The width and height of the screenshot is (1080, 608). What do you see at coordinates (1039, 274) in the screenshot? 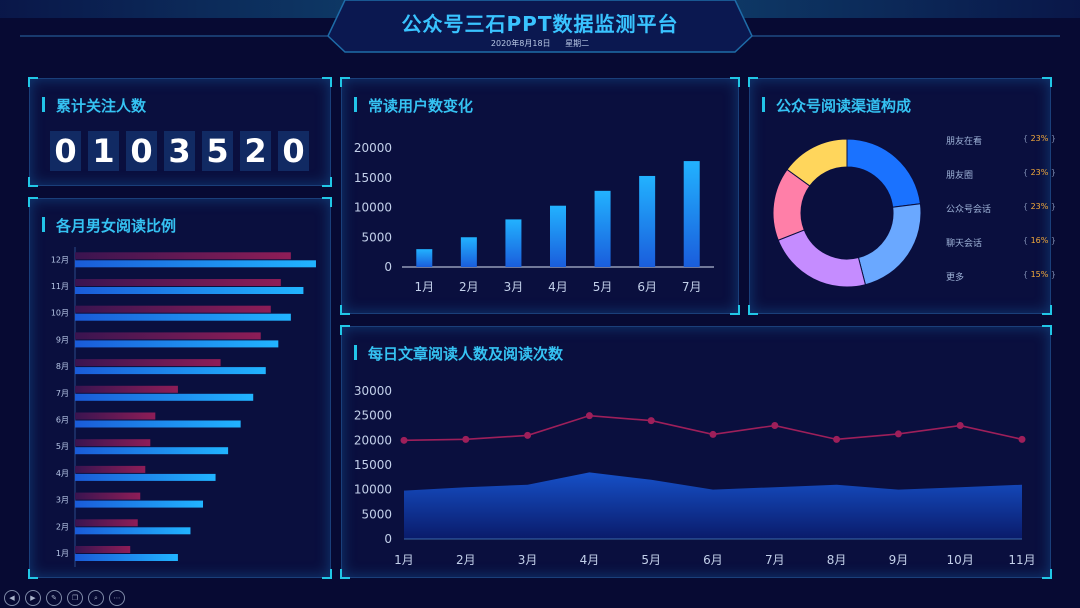
I see `legend-pct: 15%` at bounding box center [1039, 274].